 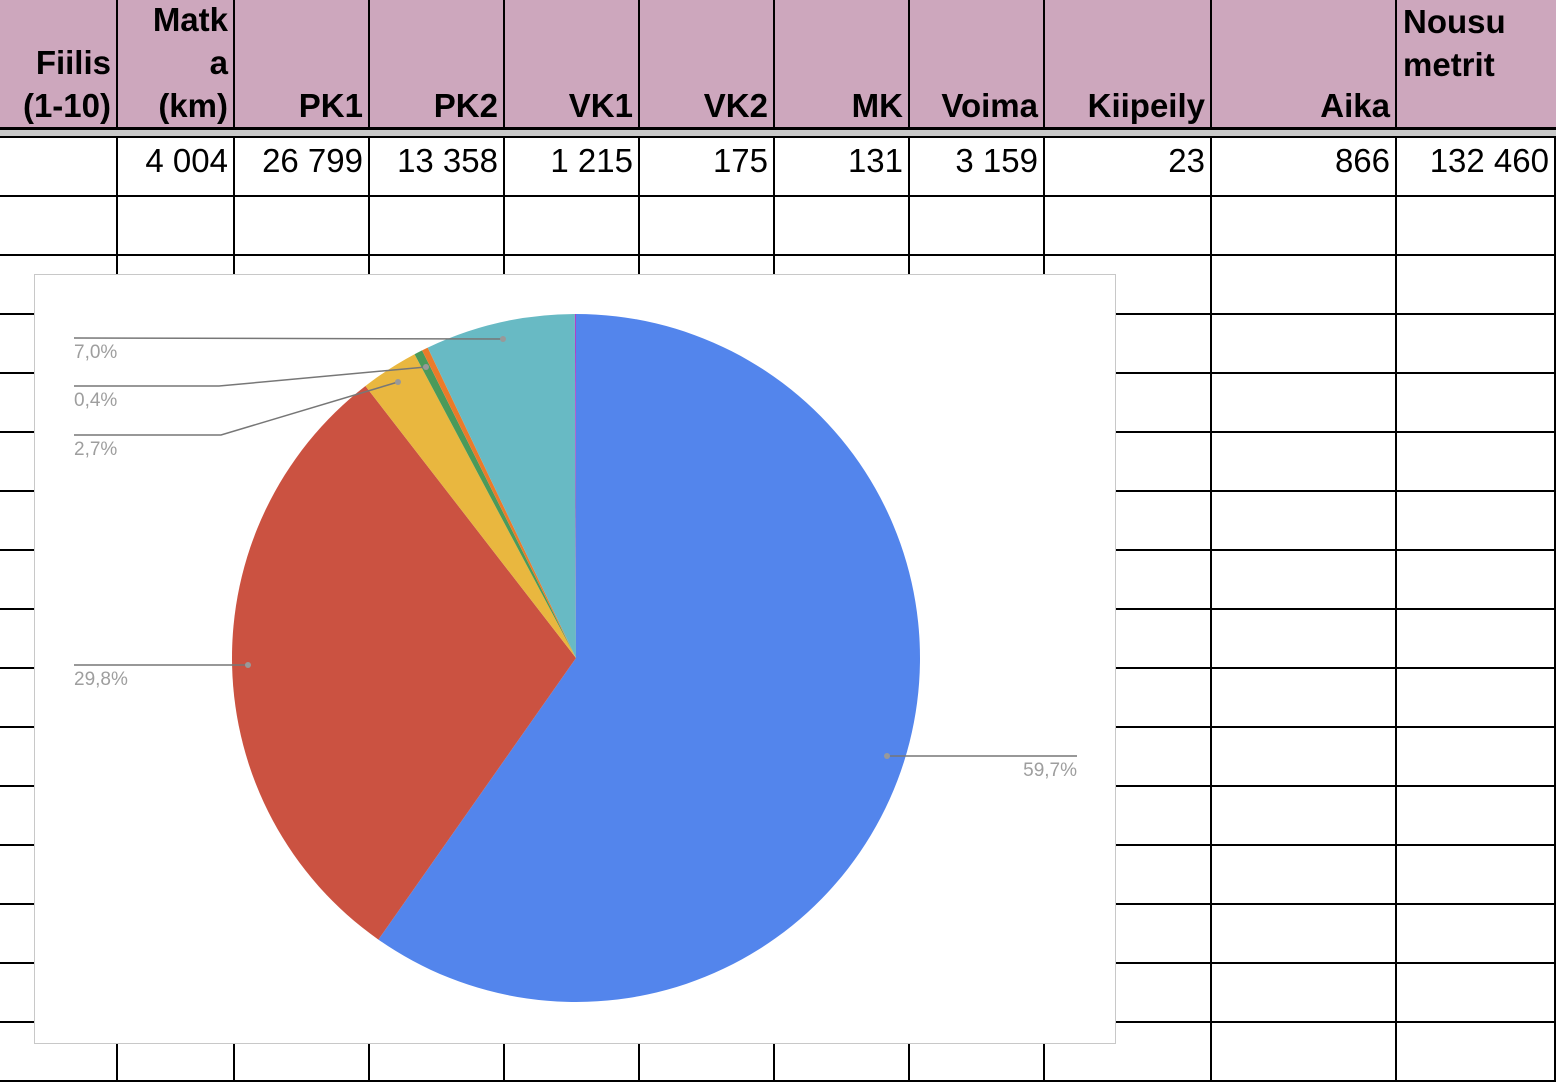 I want to click on slice-label: 2,7%, so click(x=95, y=449).